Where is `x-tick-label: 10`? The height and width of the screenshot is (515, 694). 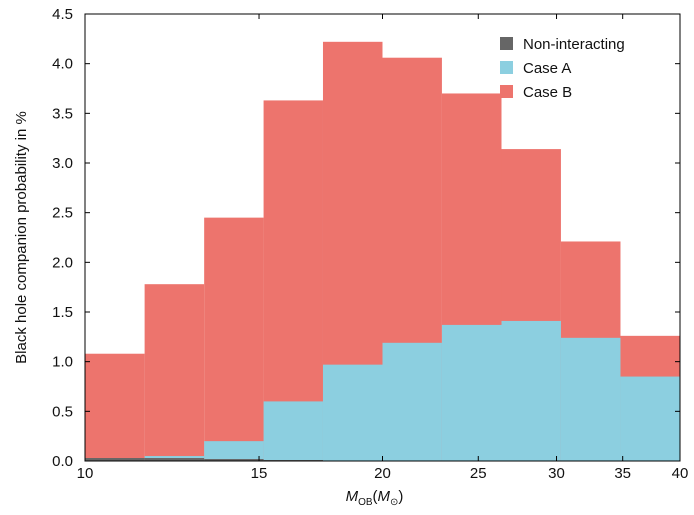
x-tick-label: 10 is located at coordinates (85, 473).